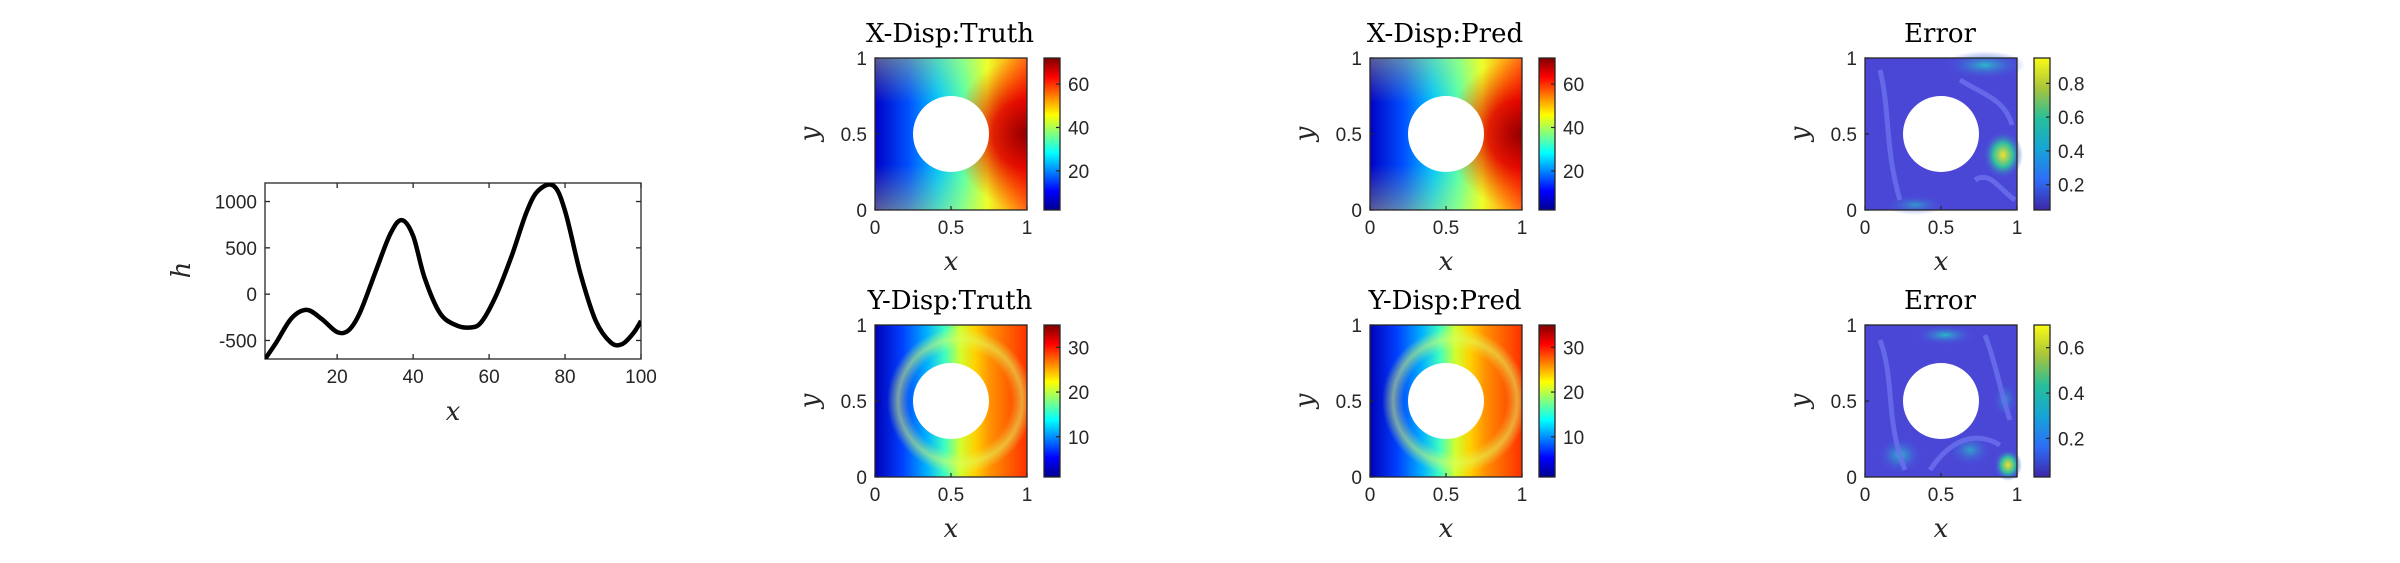  Describe the element at coordinates (337, 377) in the screenshot. I see `x-tick-label: 20` at that location.